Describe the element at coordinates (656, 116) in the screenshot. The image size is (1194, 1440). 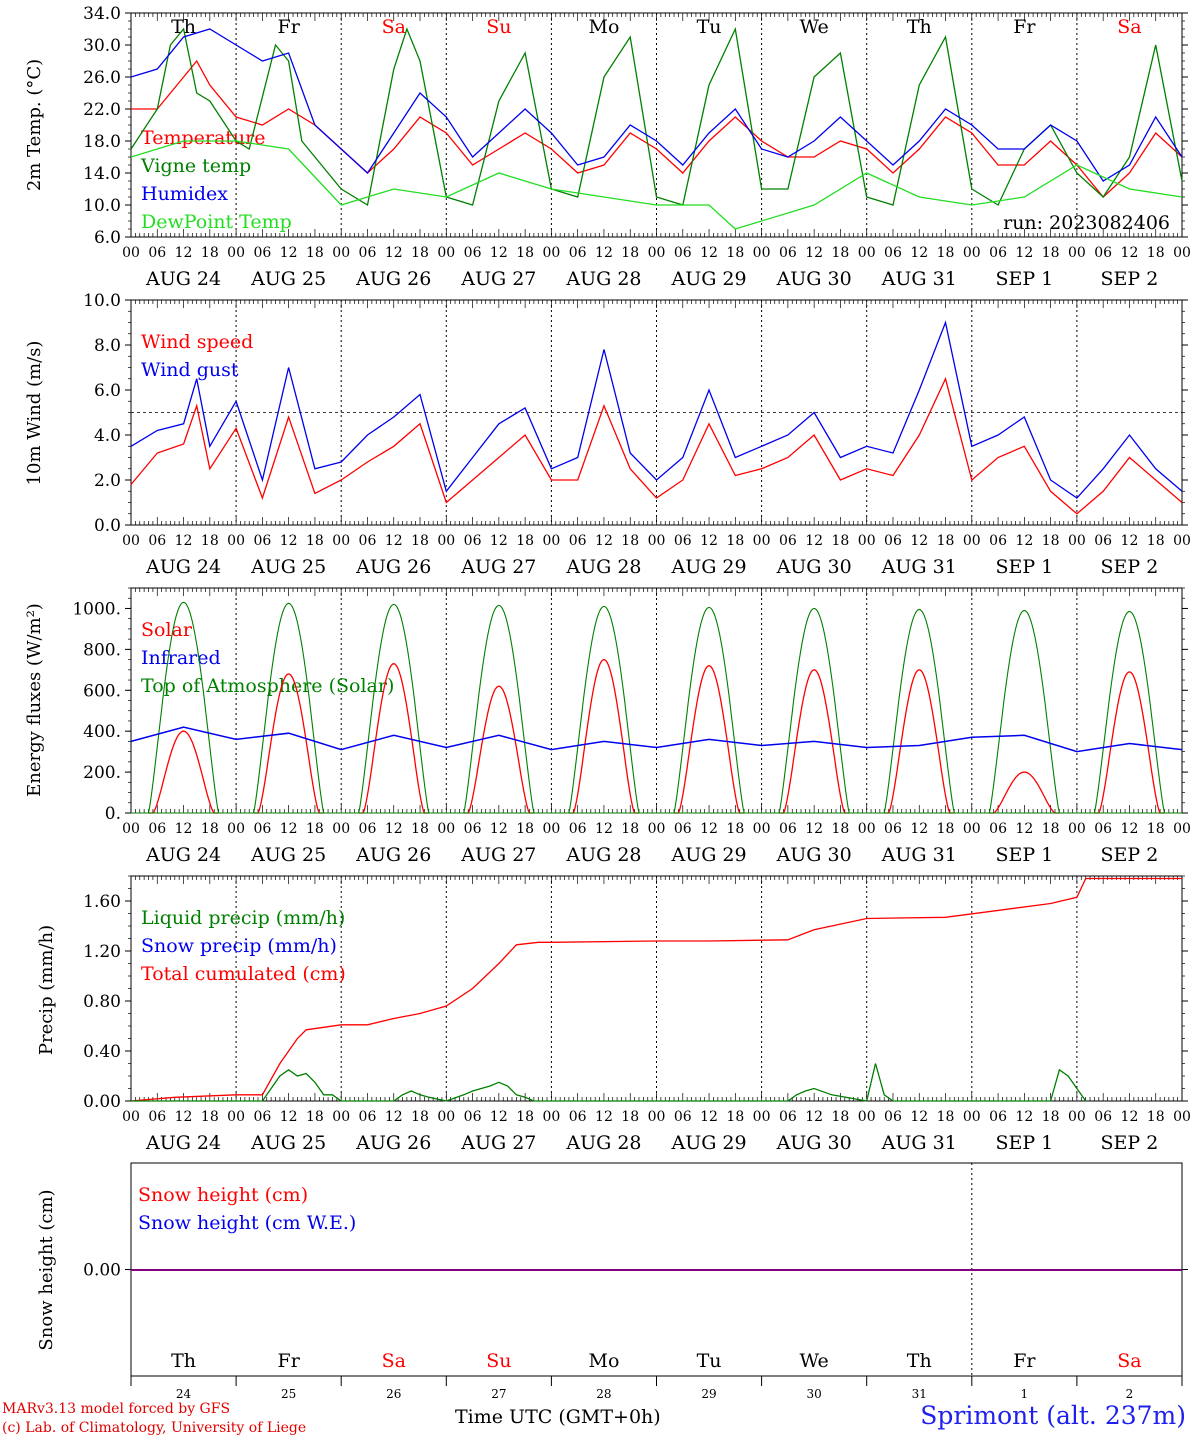
I see `series-line-vigne-temp` at that location.